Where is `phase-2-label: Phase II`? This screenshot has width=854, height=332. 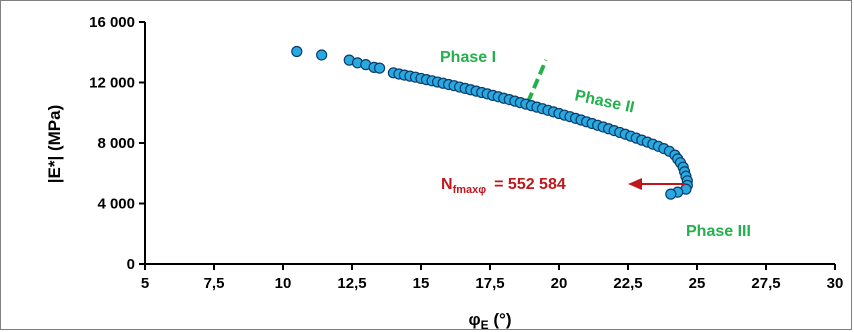 phase-2-label: Phase II is located at coordinates (604, 101).